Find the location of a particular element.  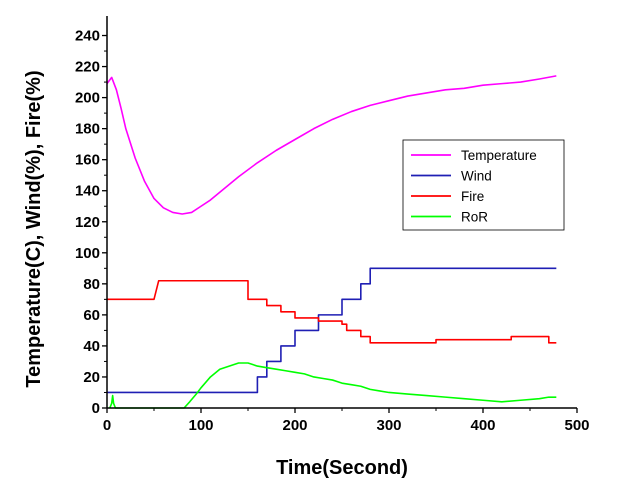

legend-label-ror: RoR is located at coordinates (474, 217).